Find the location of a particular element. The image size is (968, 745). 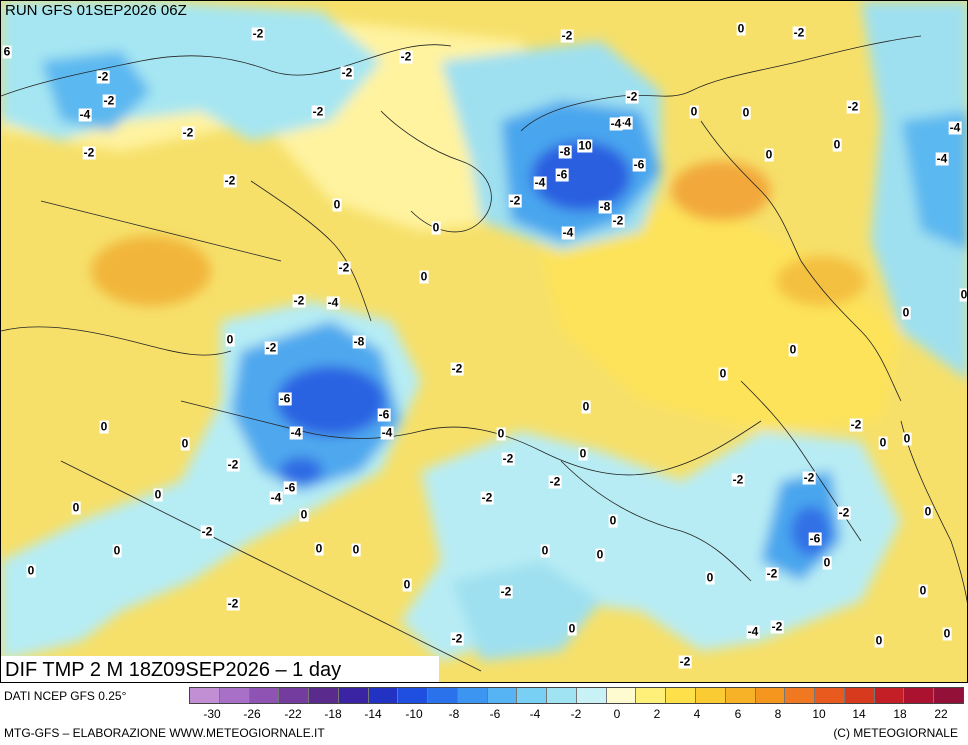

color-scale-bar is located at coordinates (576, 695).